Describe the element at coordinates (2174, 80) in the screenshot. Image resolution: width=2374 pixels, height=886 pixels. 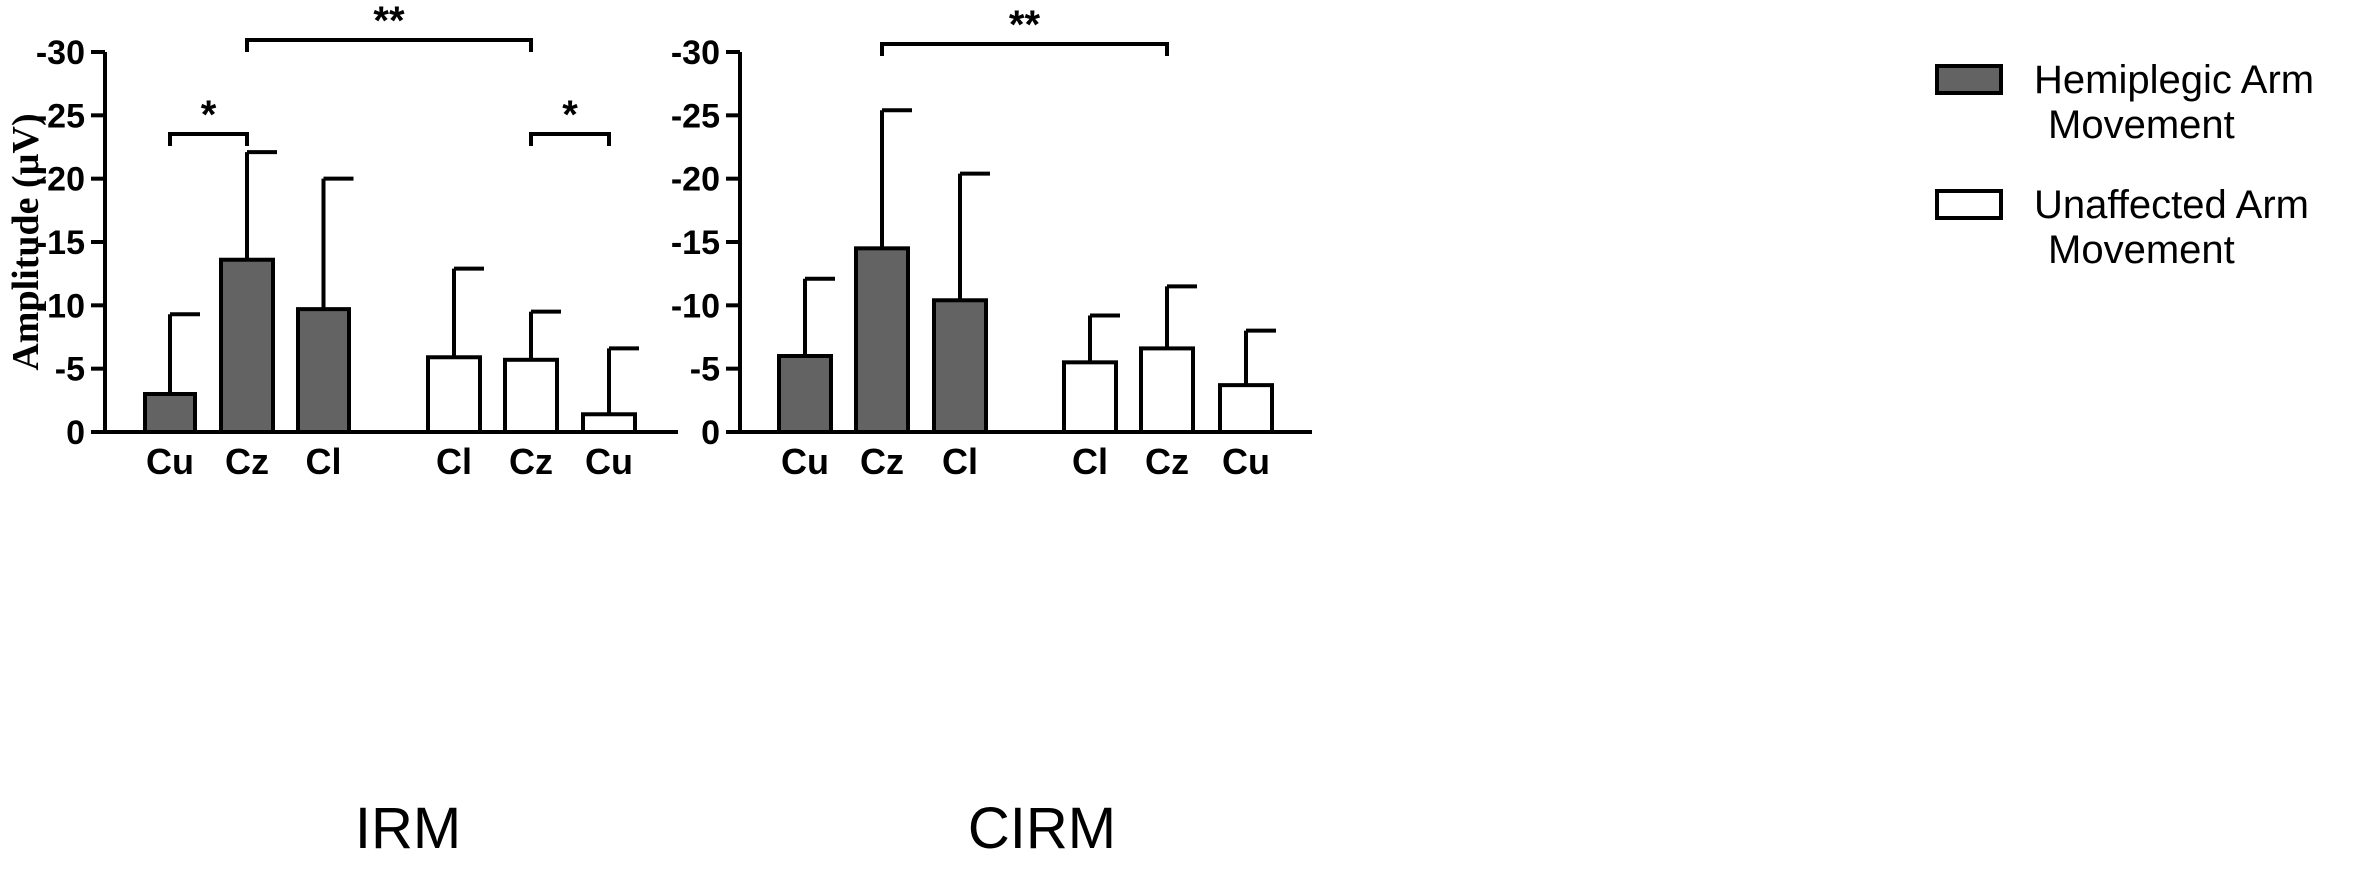
I see `legend-label: Hemiplegic Arm` at that location.